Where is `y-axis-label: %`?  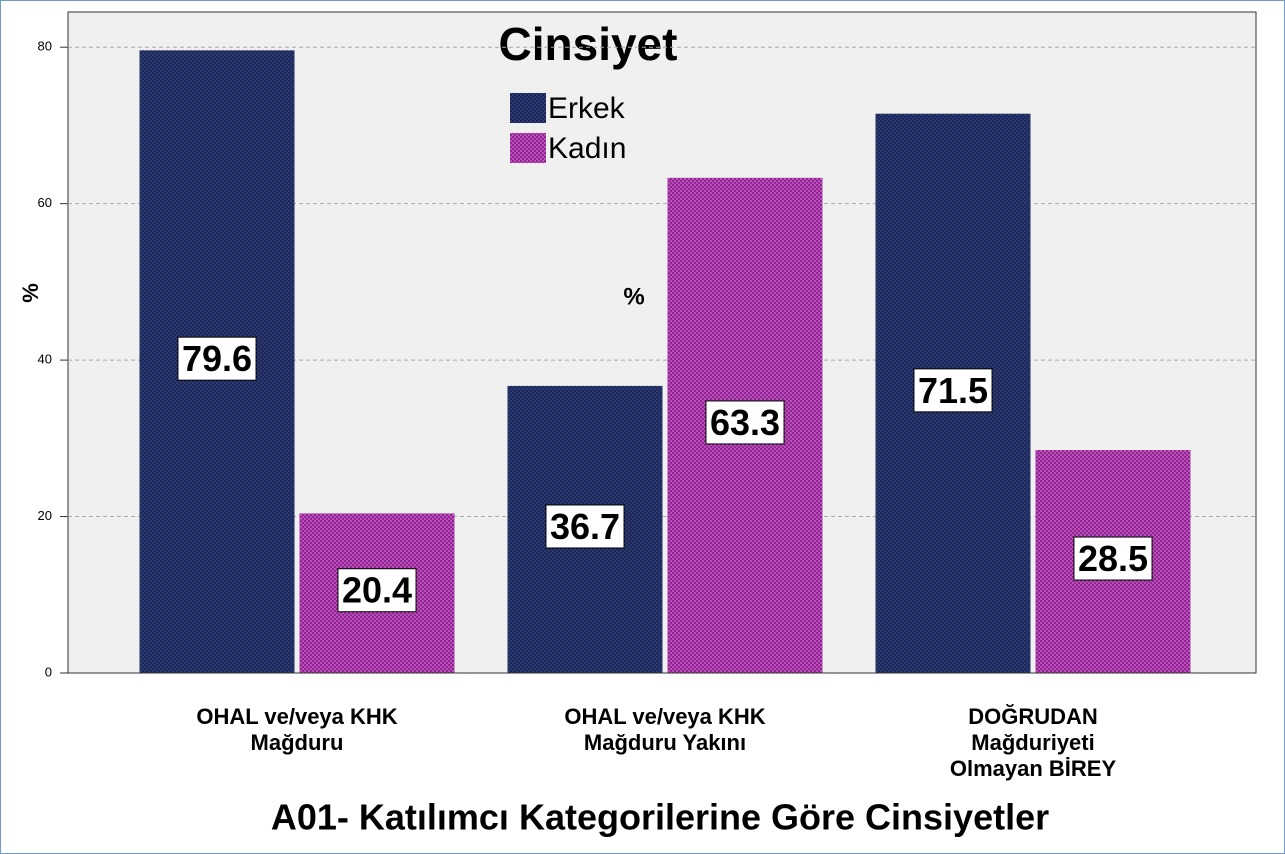
y-axis-label: % is located at coordinates (30, 293).